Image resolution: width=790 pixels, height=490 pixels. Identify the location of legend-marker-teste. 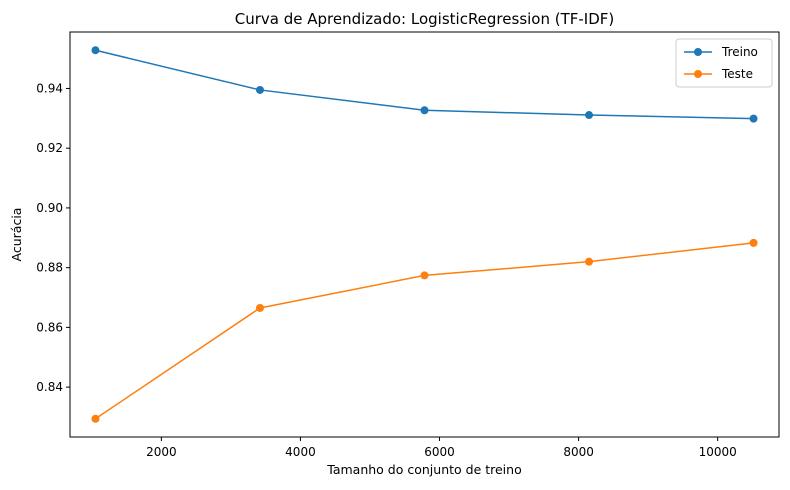
(698, 74).